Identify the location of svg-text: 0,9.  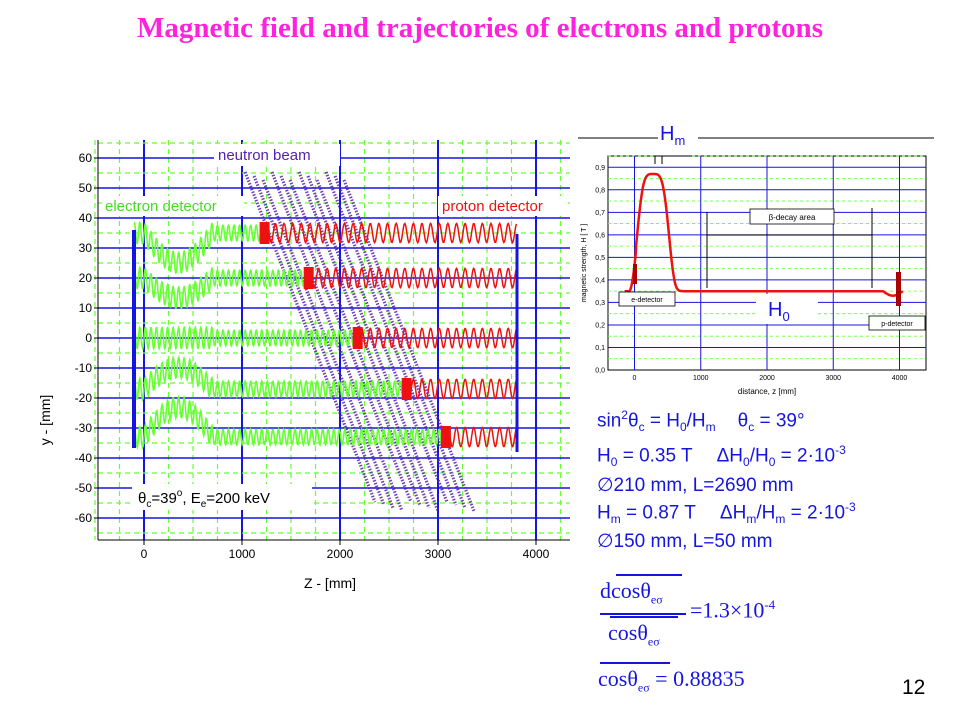
(600, 168).